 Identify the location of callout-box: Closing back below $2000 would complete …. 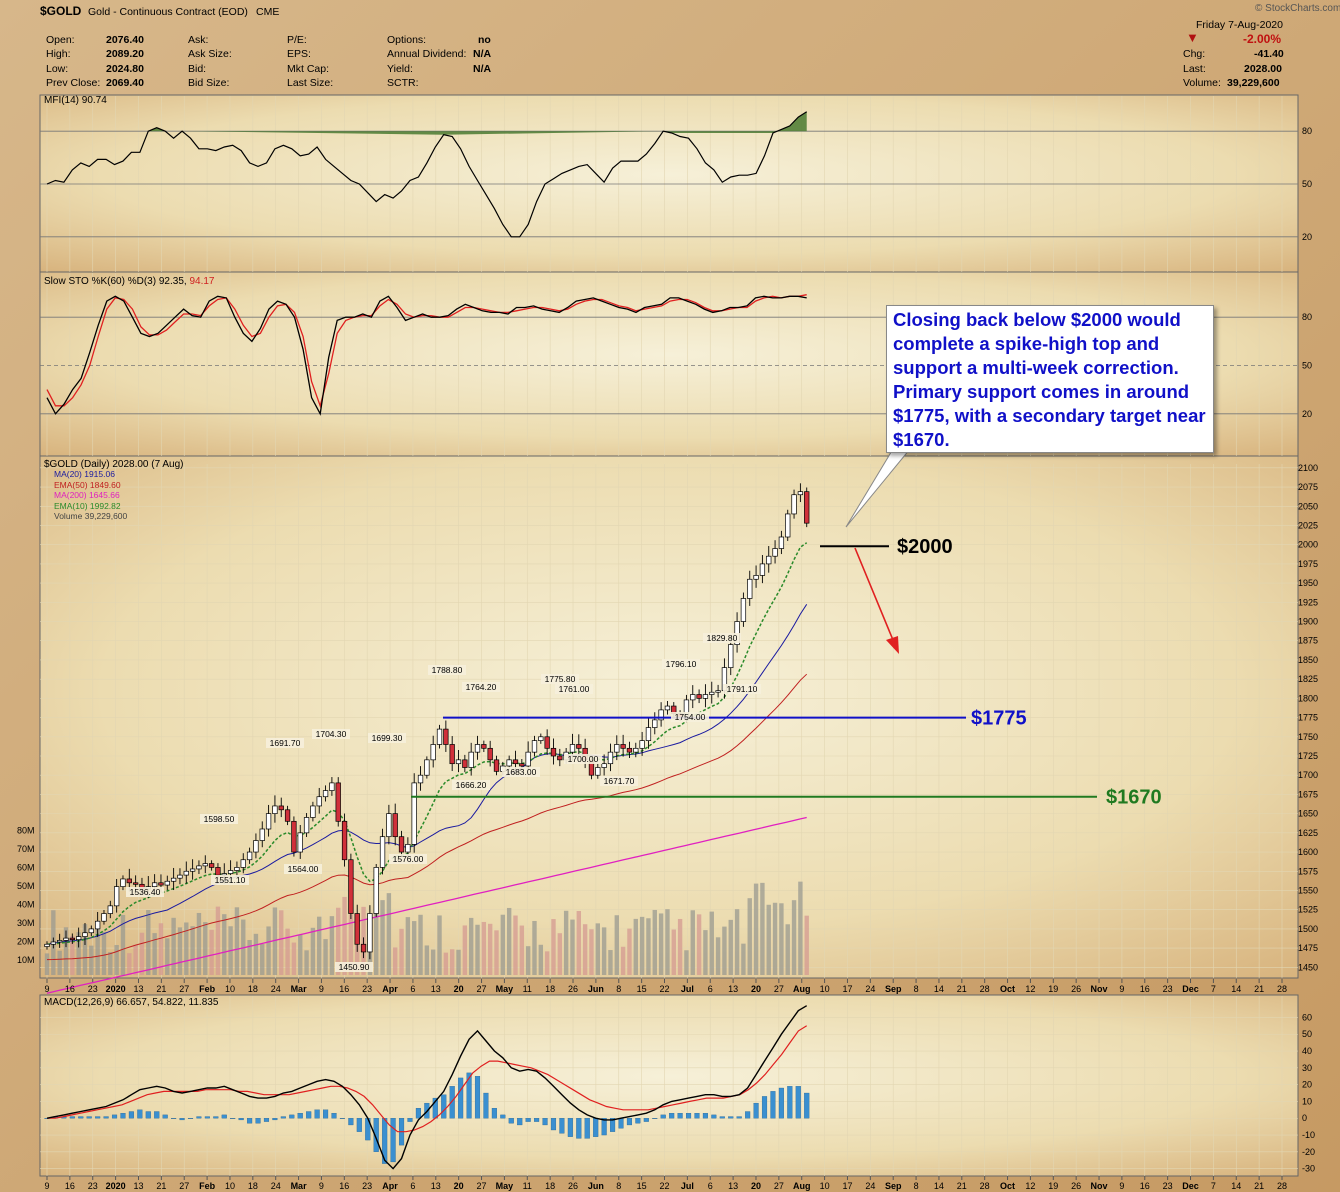
(1050, 379).